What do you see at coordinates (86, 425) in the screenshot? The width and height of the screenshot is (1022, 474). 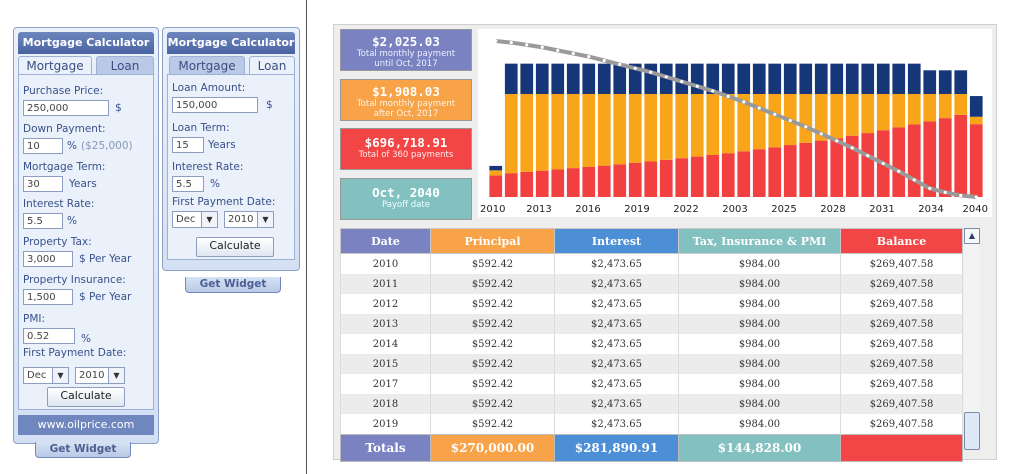 I see `website-link: www.oilprice.com` at bounding box center [86, 425].